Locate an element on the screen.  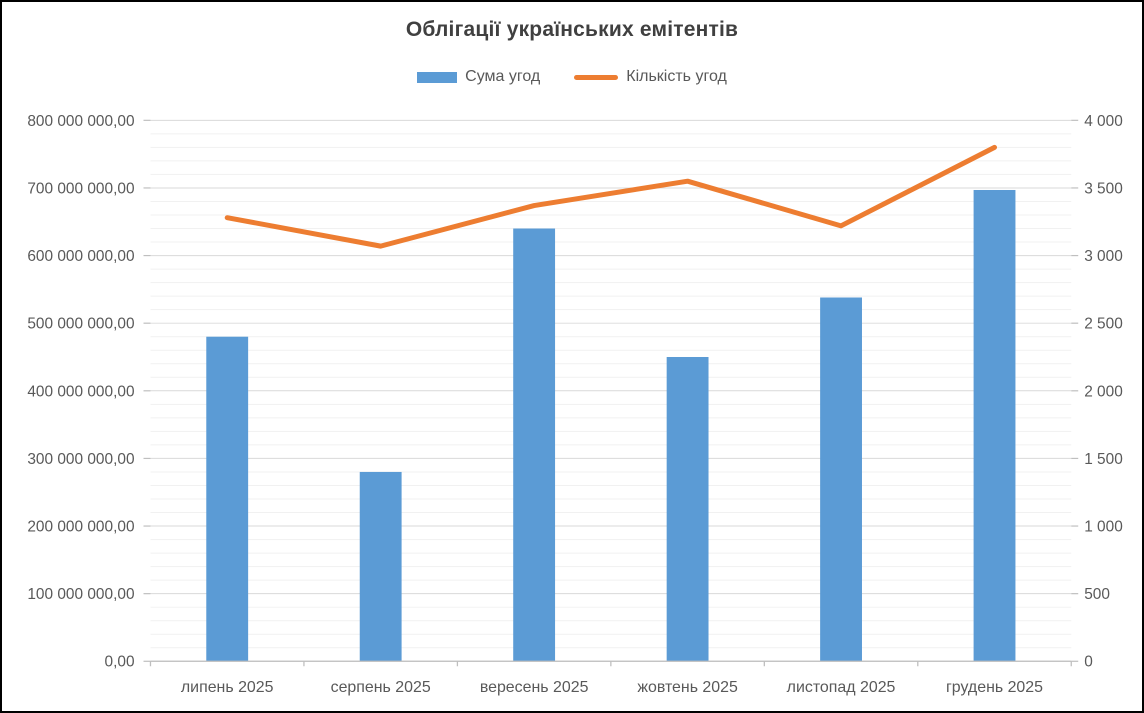
left-axis-tick-label: 700 000 000,00 is located at coordinates (80, 188).